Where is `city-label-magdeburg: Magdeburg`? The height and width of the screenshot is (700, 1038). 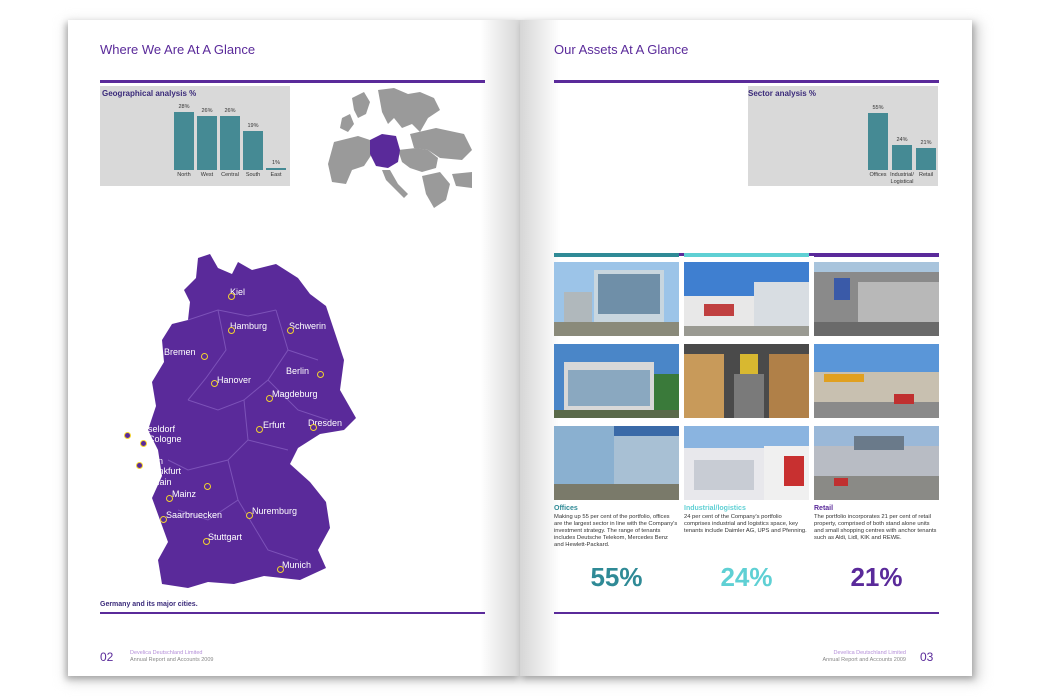 city-label-magdeburg: Magdeburg is located at coordinates (295, 394).